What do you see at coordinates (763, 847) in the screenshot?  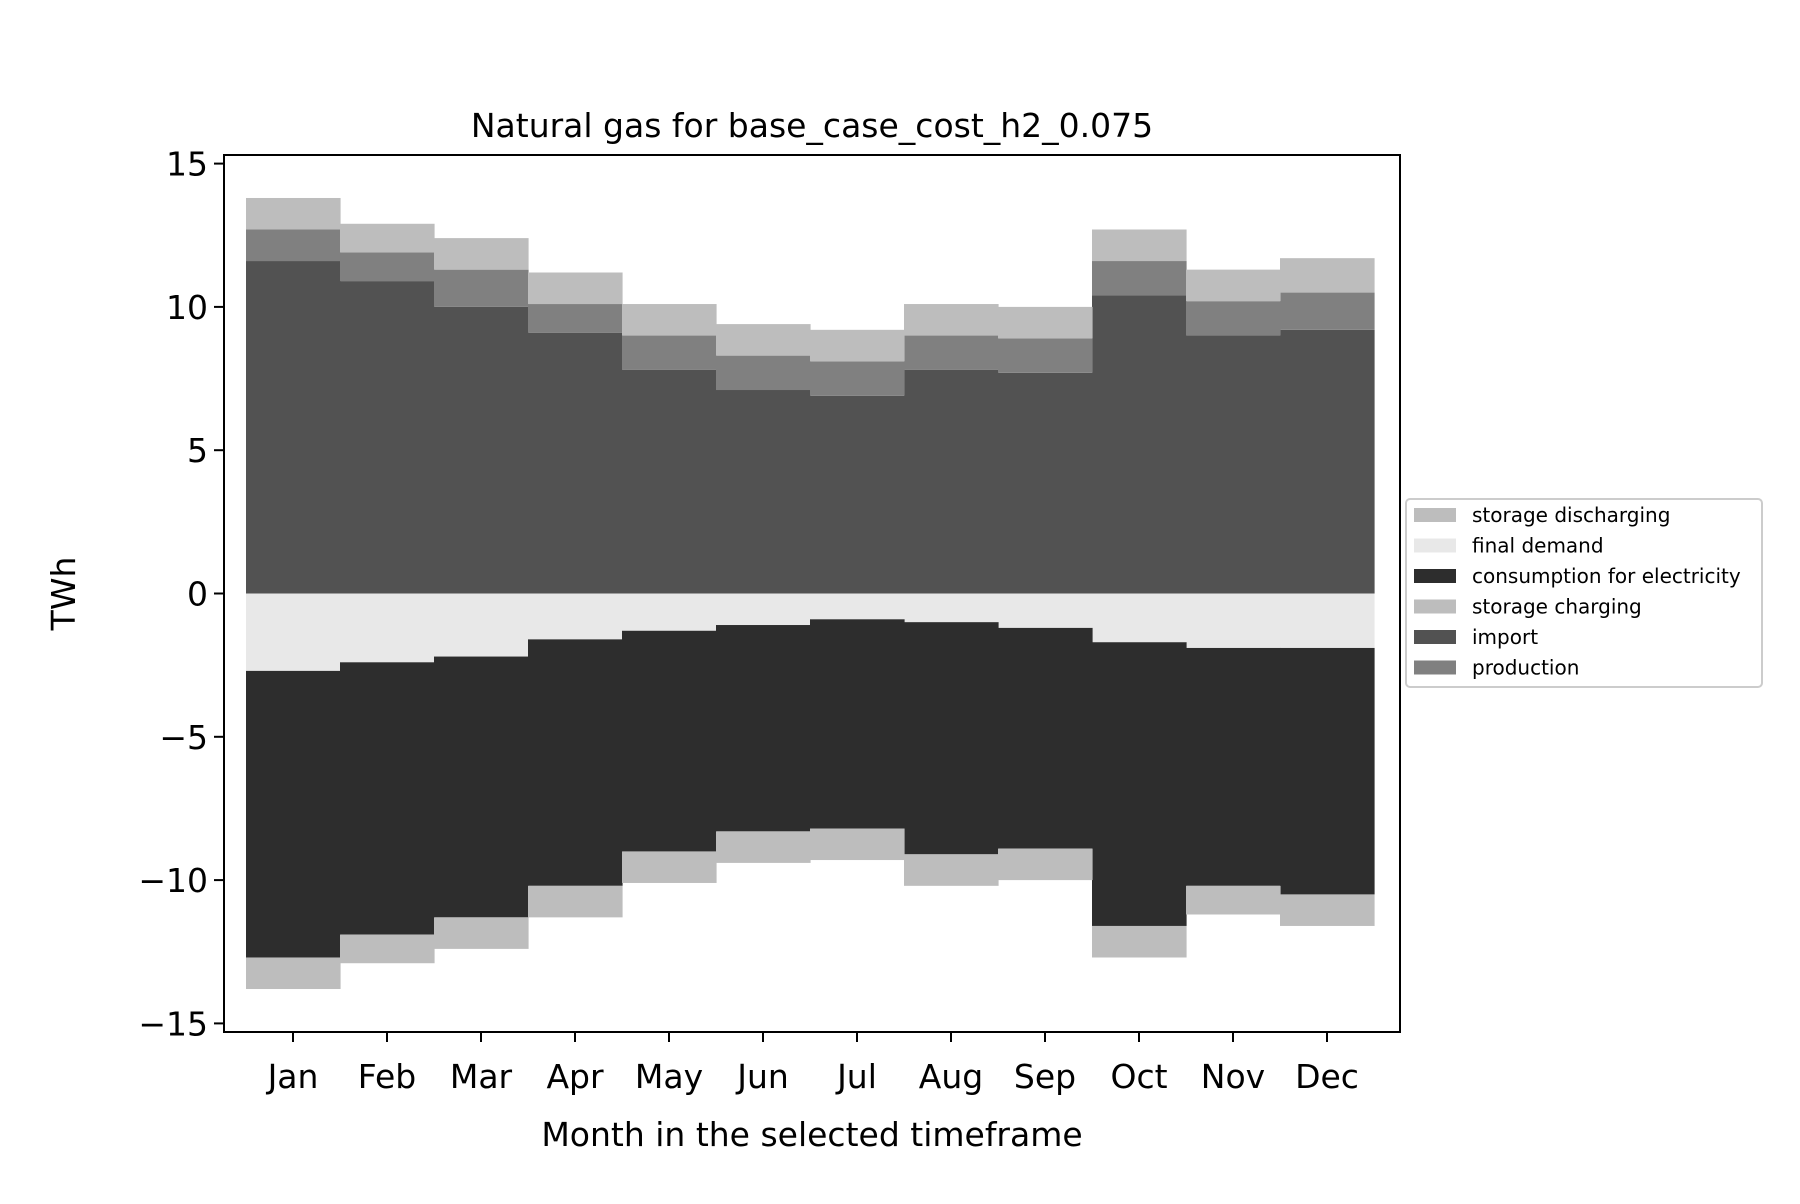 I see `bar-storage-charging-jun` at bounding box center [763, 847].